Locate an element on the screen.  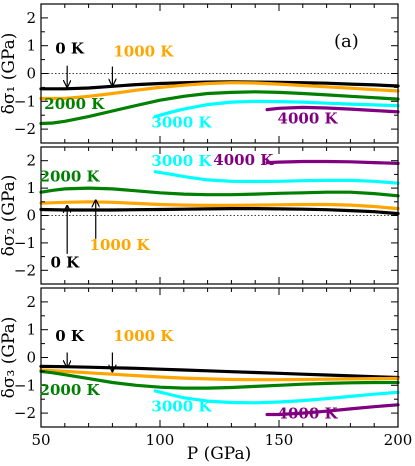
x-axis-label: P (GPa) is located at coordinates (219, 454).